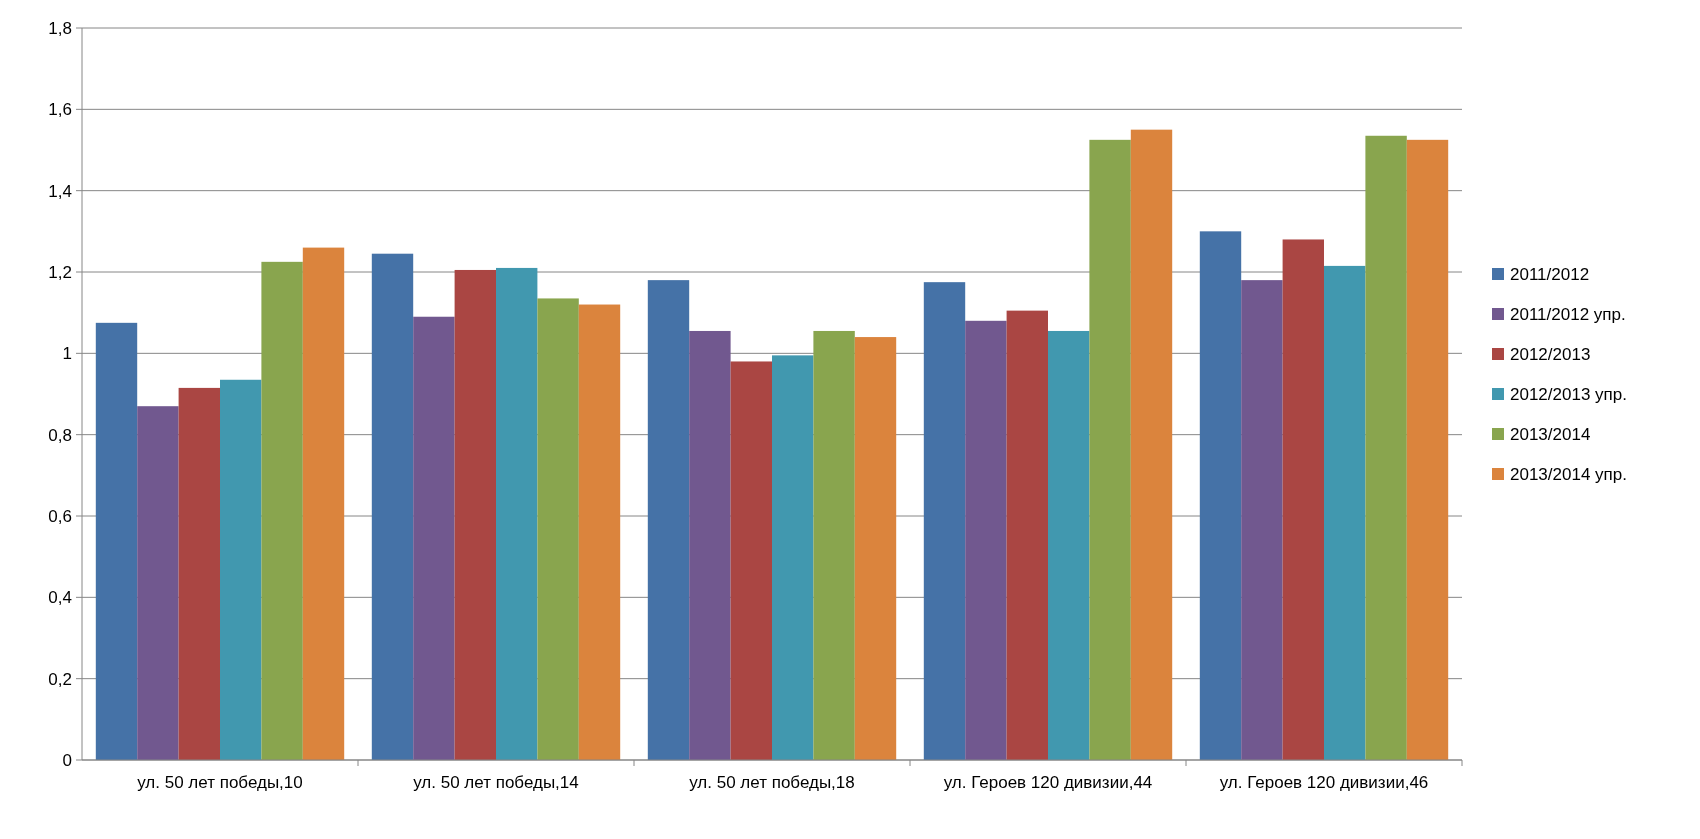  What do you see at coordinates (772, 782) in the screenshot?
I see `x-tick-label: ул. 50 лет победы,18` at bounding box center [772, 782].